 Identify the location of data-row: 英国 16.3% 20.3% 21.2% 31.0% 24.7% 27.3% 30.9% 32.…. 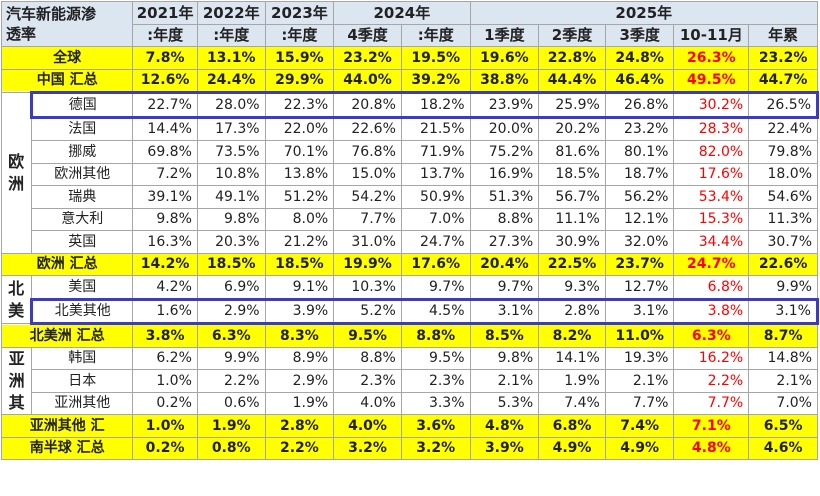
(410, 242).